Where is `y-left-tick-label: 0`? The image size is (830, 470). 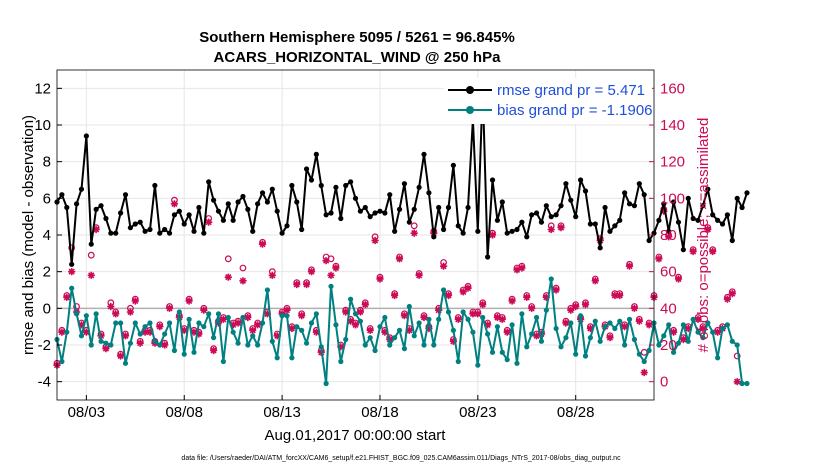
y-left-tick-label: 0 is located at coordinates (47, 308).